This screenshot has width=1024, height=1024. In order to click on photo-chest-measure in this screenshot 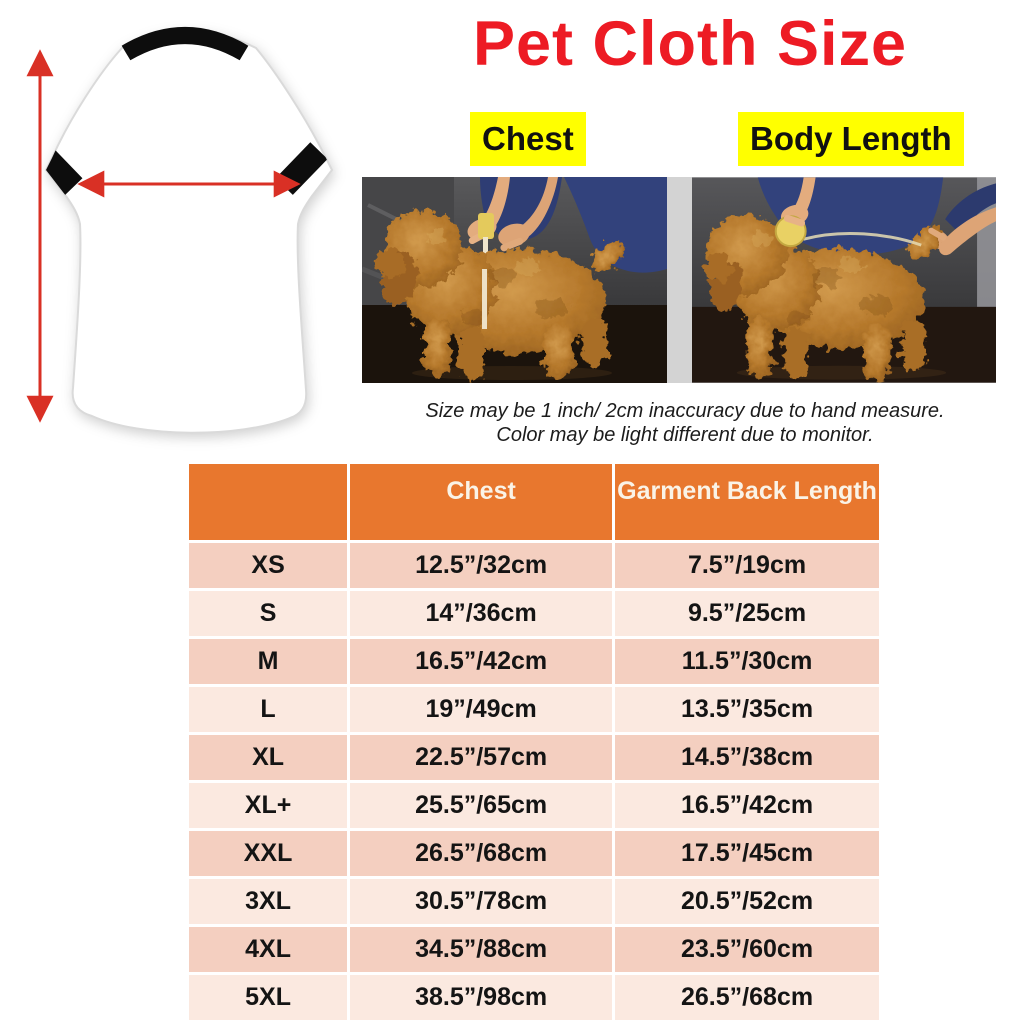, I will do `click(514, 280)`.